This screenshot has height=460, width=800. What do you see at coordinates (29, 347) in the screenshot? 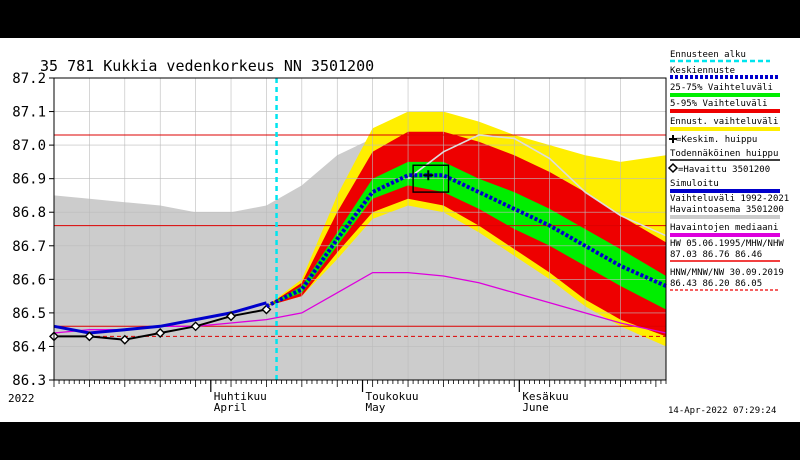
I see `y-tick-label: 86.4` at bounding box center [29, 347].